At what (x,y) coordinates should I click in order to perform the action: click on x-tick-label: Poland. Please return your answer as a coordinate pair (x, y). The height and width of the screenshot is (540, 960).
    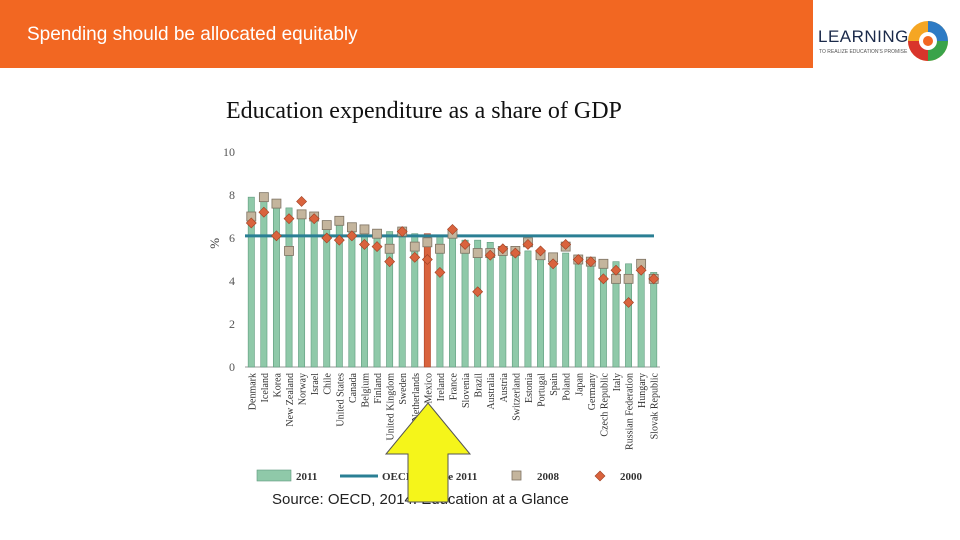
    Looking at the image, I should click on (567, 387).